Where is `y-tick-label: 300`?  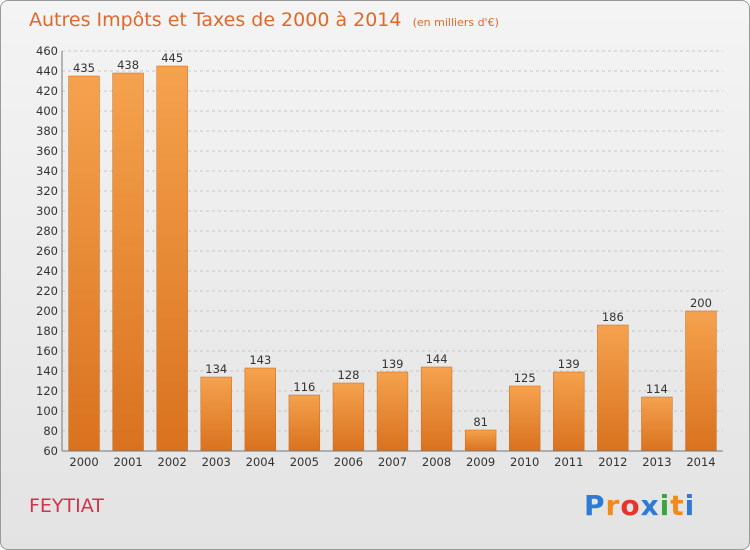
y-tick-label: 300 is located at coordinates (47, 211).